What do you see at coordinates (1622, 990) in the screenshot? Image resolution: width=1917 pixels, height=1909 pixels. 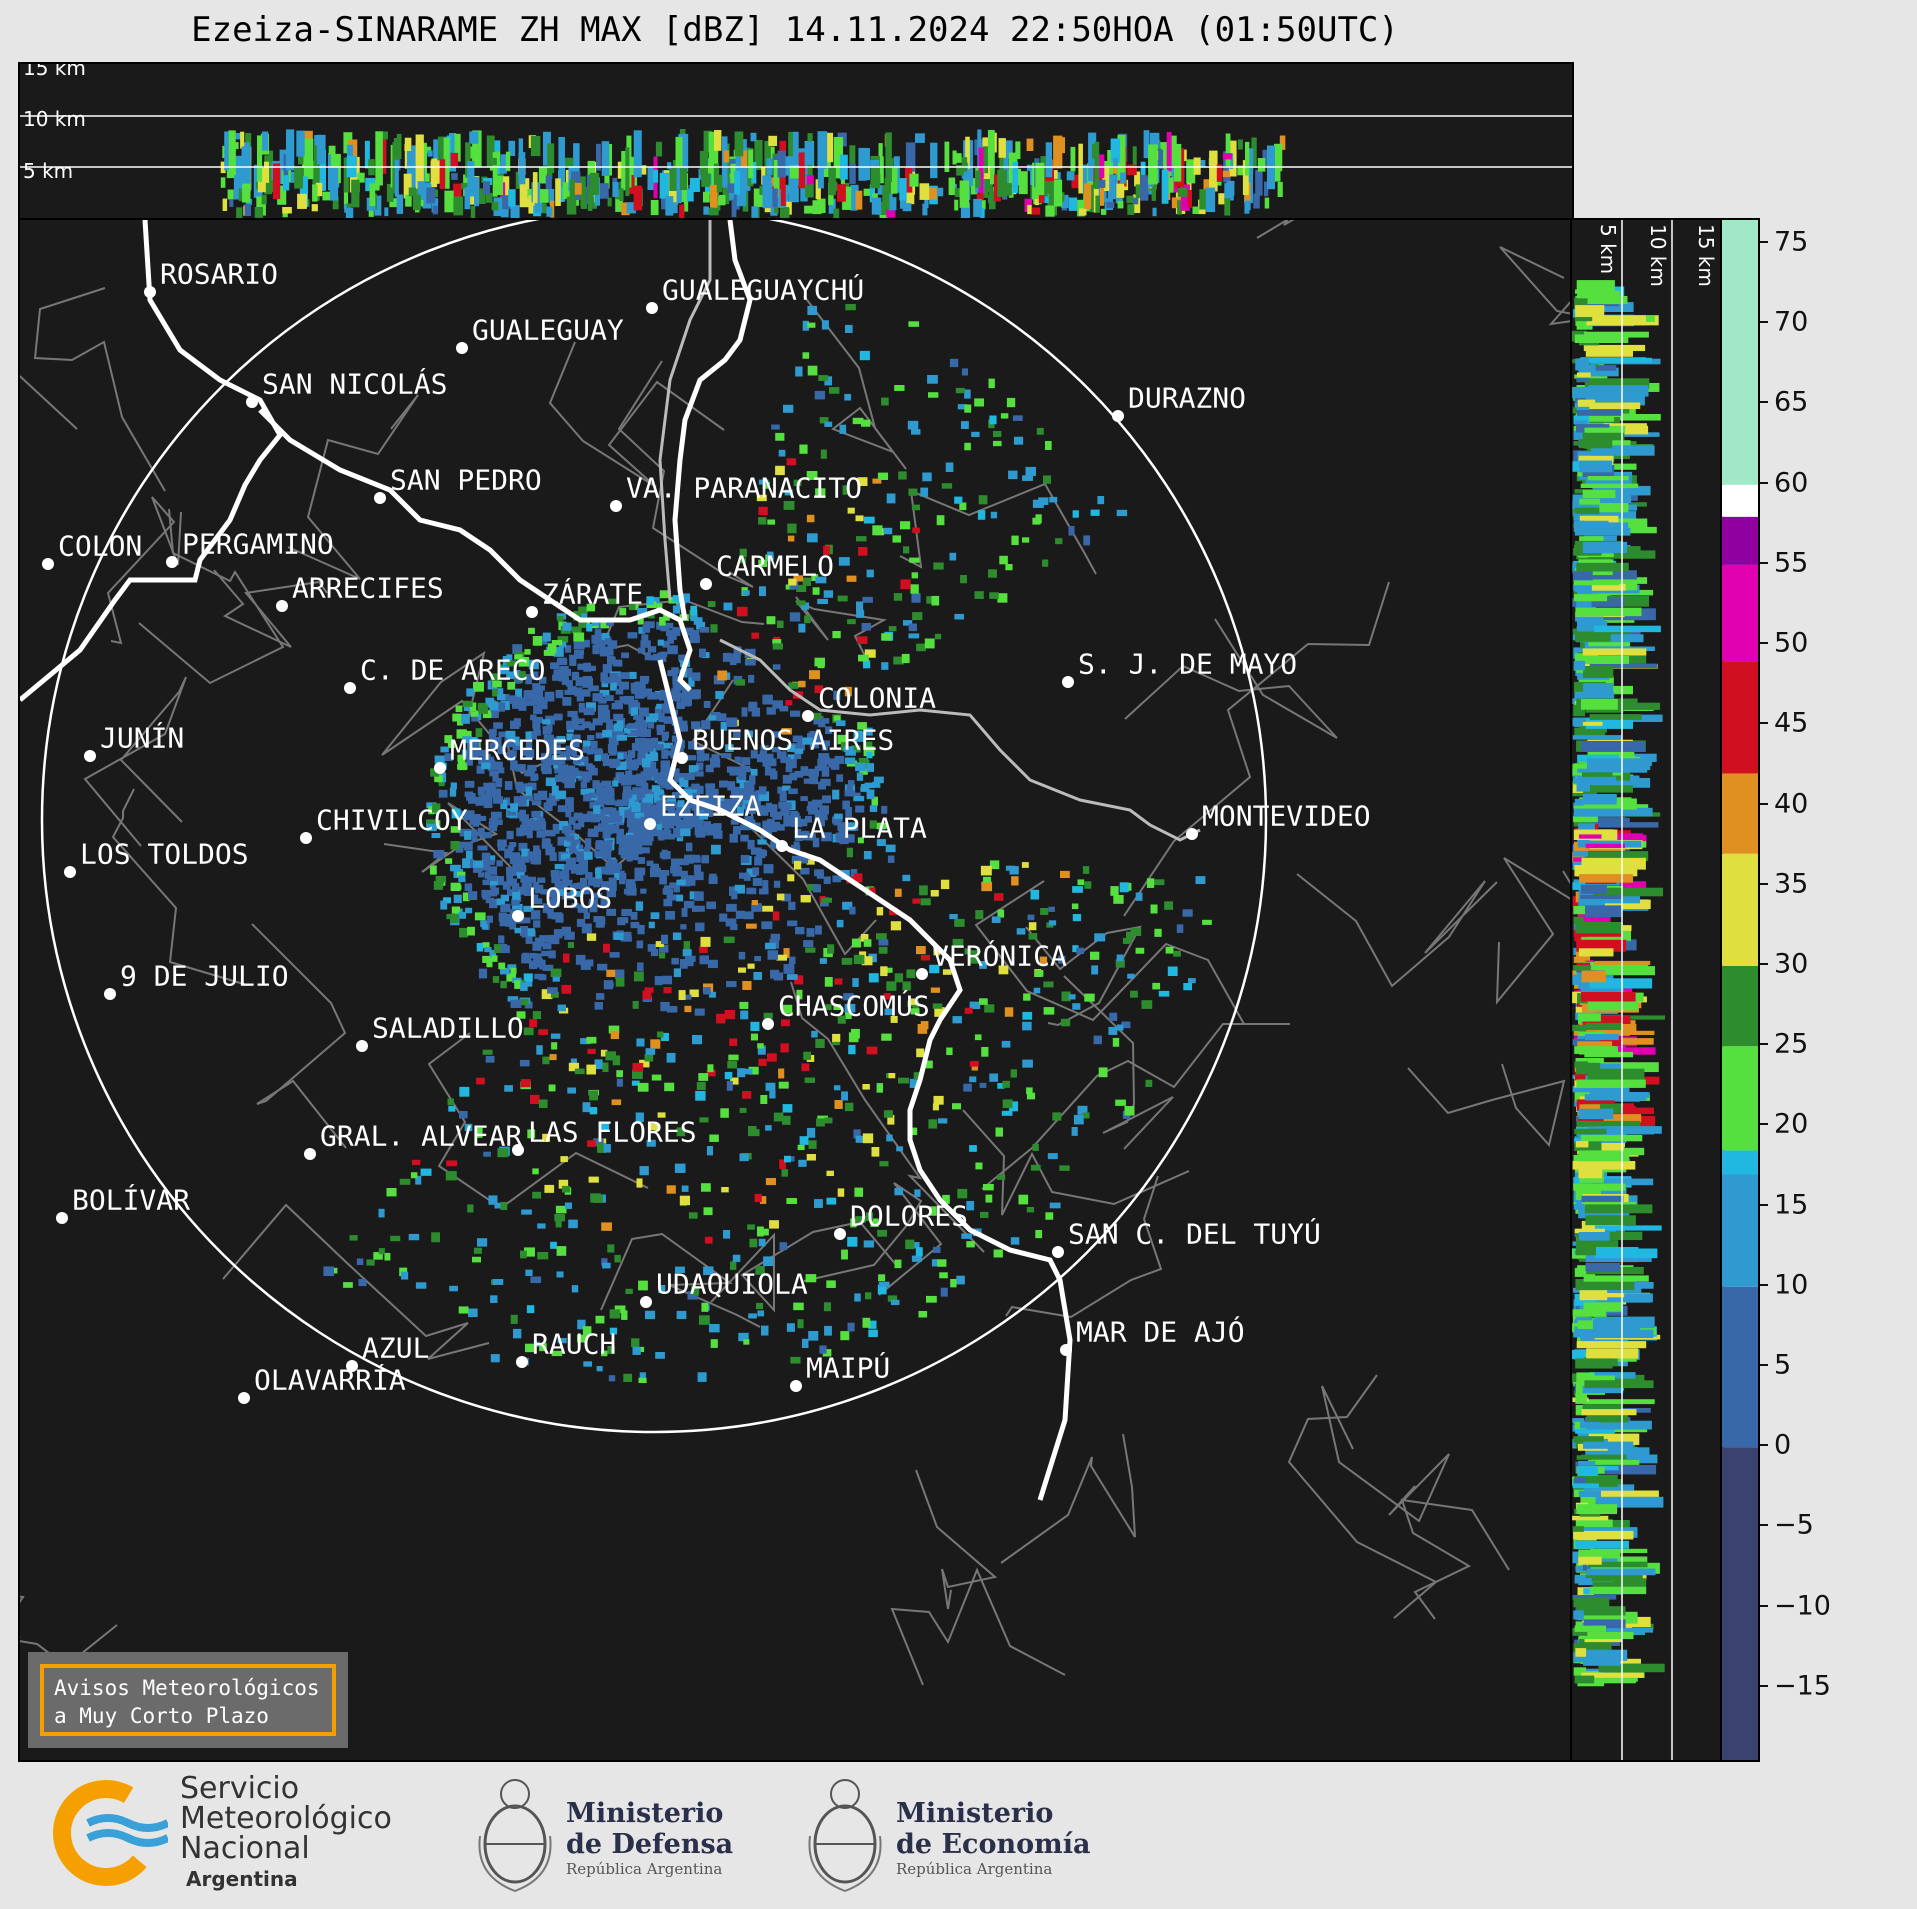 I see `right-cross-section-plot` at bounding box center [1622, 990].